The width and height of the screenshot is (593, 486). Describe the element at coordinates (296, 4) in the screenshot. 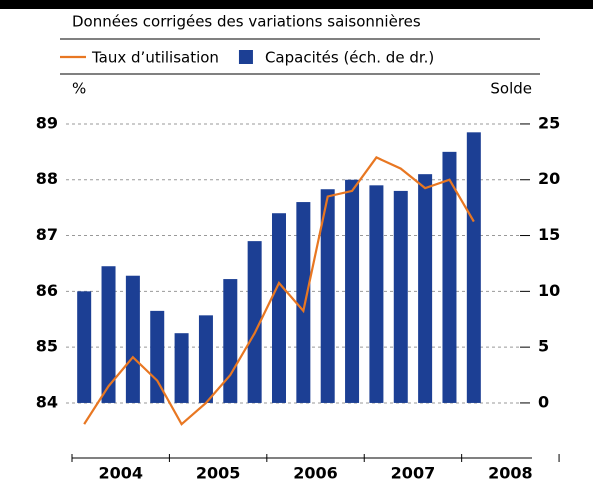

I see `top-band` at that location.